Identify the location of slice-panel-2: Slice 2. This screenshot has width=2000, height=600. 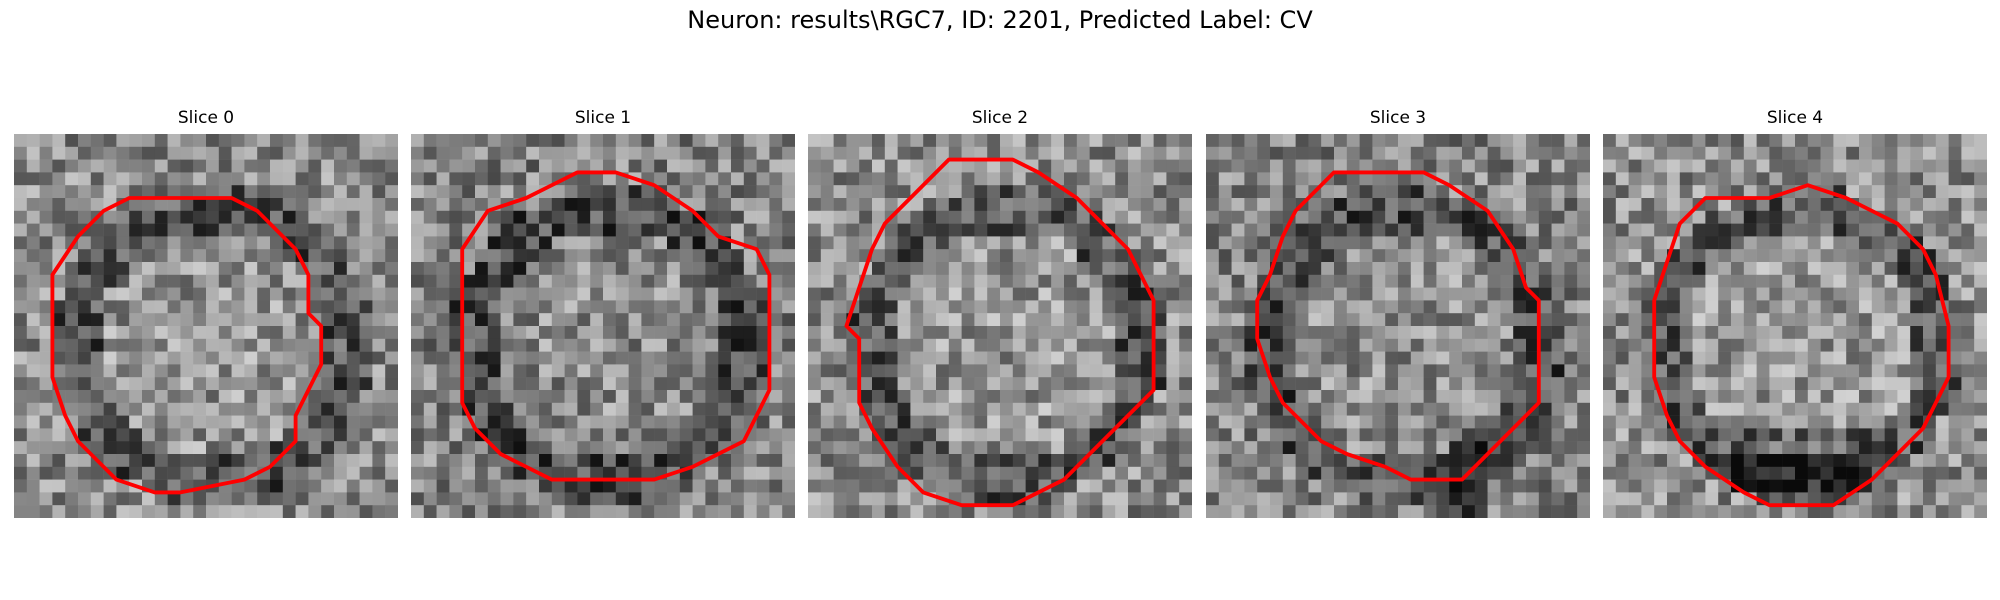
(1000, 314).